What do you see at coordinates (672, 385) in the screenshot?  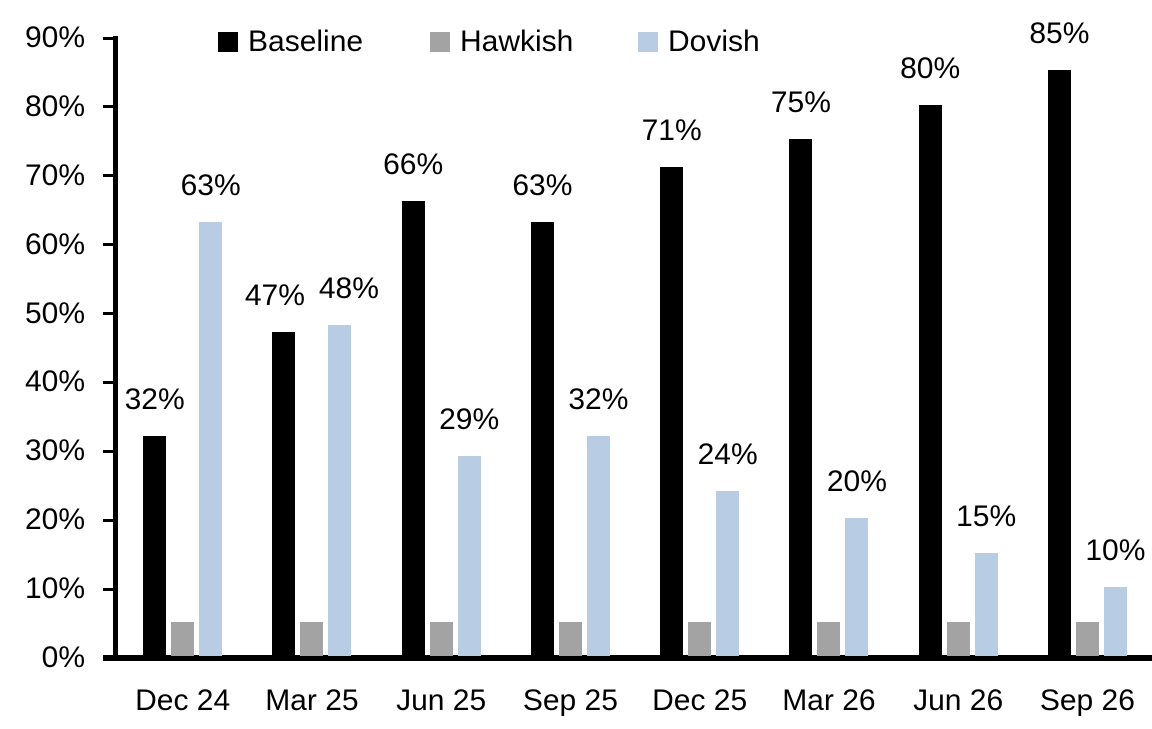 I see `bar-baseline-dec-25: 71%` at bounding box center [672, 385].